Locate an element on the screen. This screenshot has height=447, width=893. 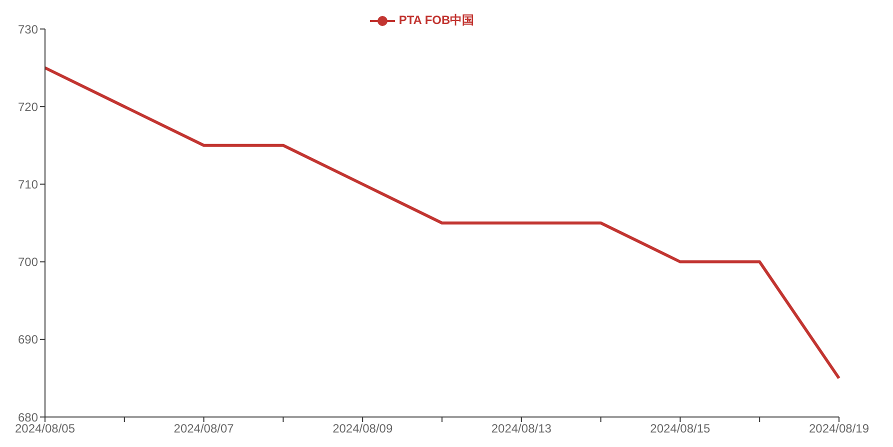
y-tick-label: 730 is located at coordinates (28, 29).